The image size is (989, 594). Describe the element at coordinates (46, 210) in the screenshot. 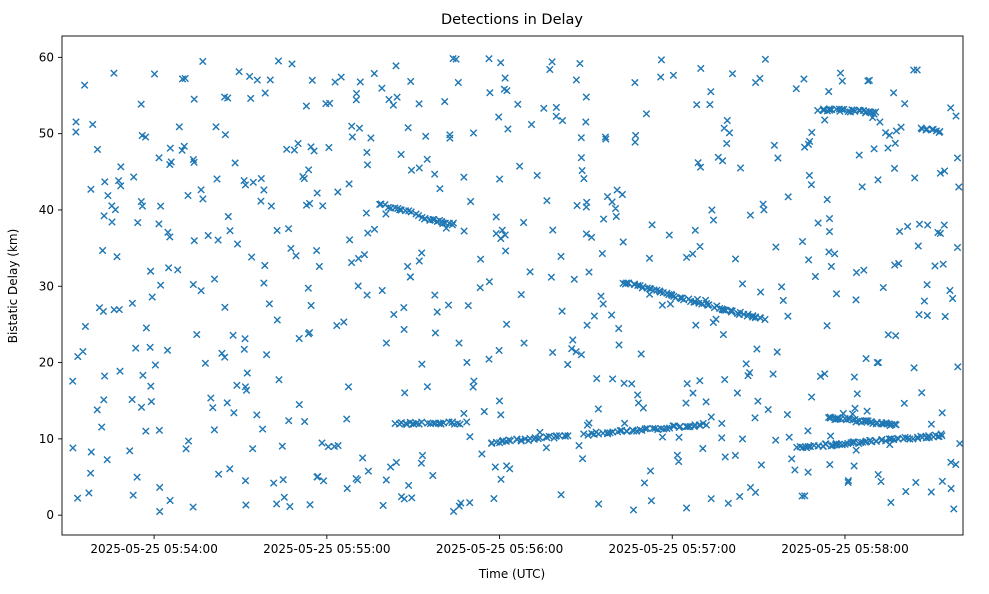

I see `y-tick-label: 40` at that location.